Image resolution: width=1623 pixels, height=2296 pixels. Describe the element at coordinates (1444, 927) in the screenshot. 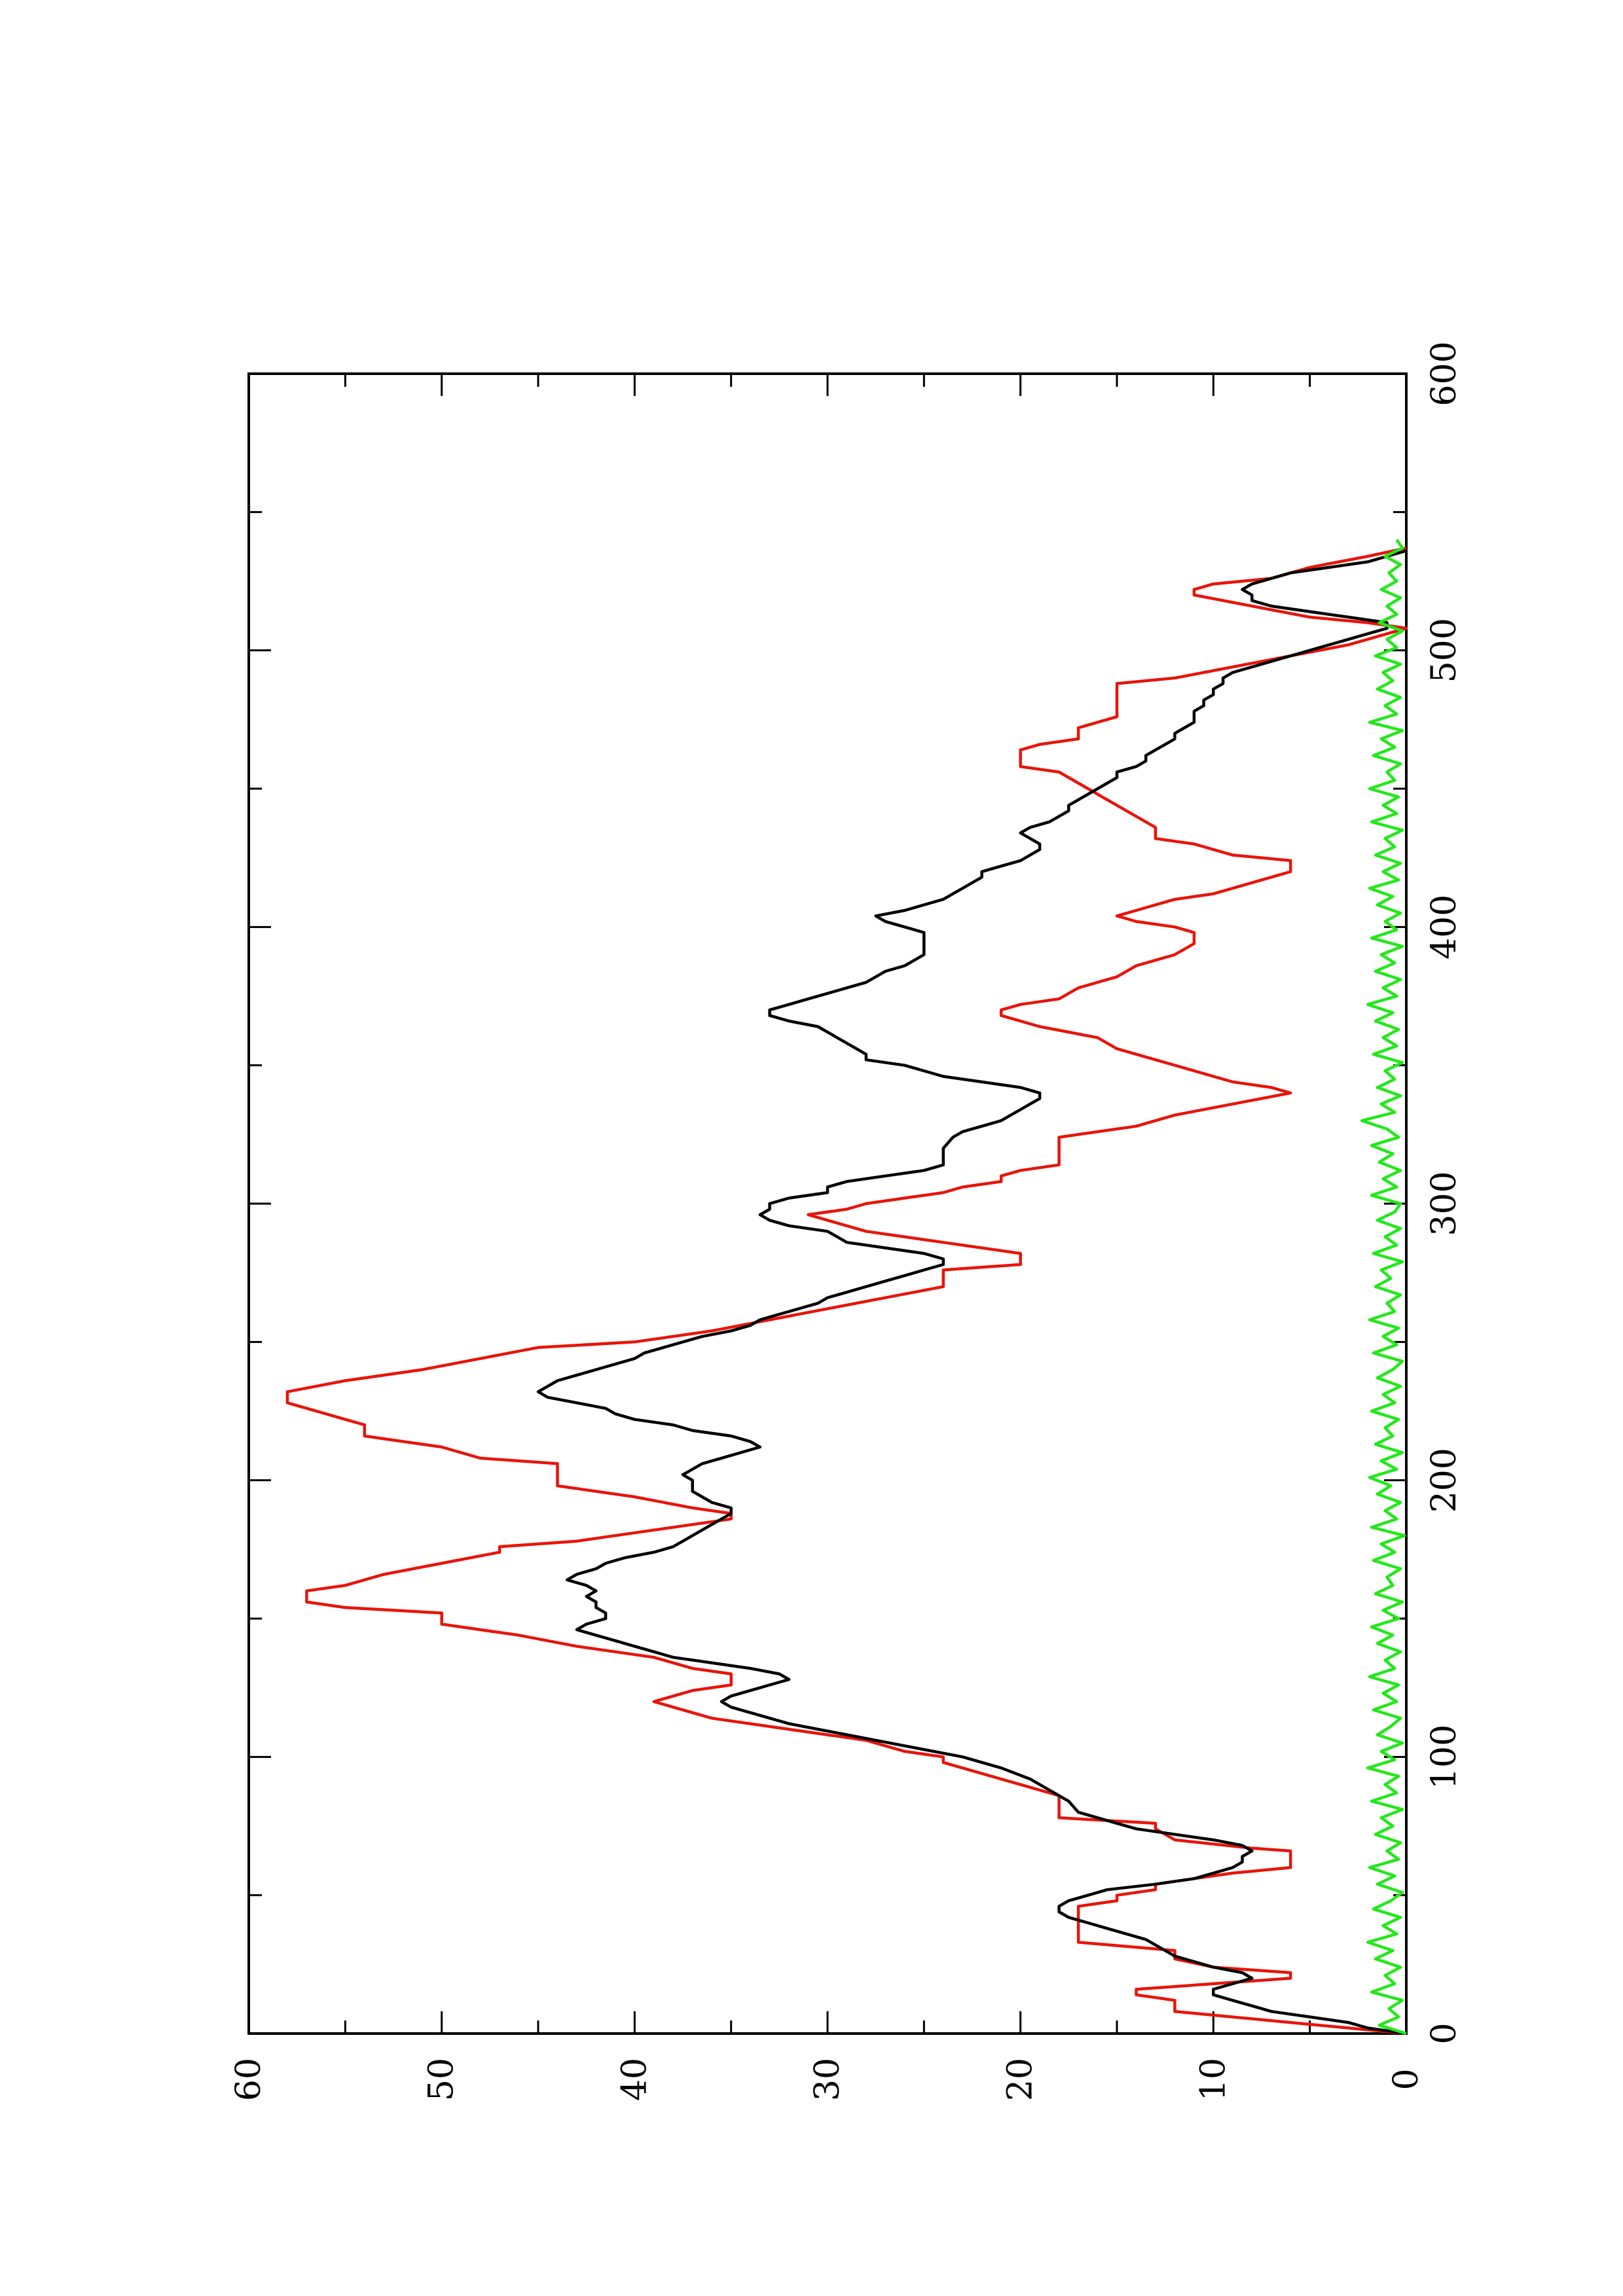

I see `x-tick-label: 400` at that location.